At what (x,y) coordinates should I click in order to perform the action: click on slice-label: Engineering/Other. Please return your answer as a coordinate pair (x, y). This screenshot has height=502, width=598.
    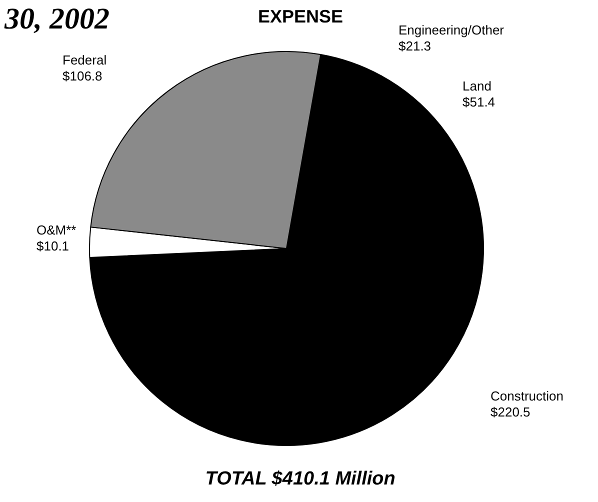
    Looking at the image, I should click on (451, 30).